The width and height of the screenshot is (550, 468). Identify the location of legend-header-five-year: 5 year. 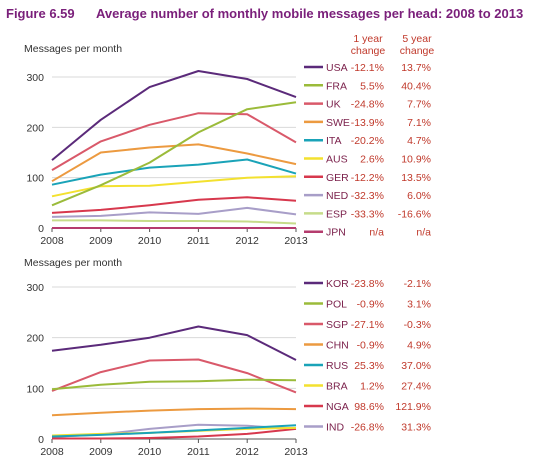
(417, 39).